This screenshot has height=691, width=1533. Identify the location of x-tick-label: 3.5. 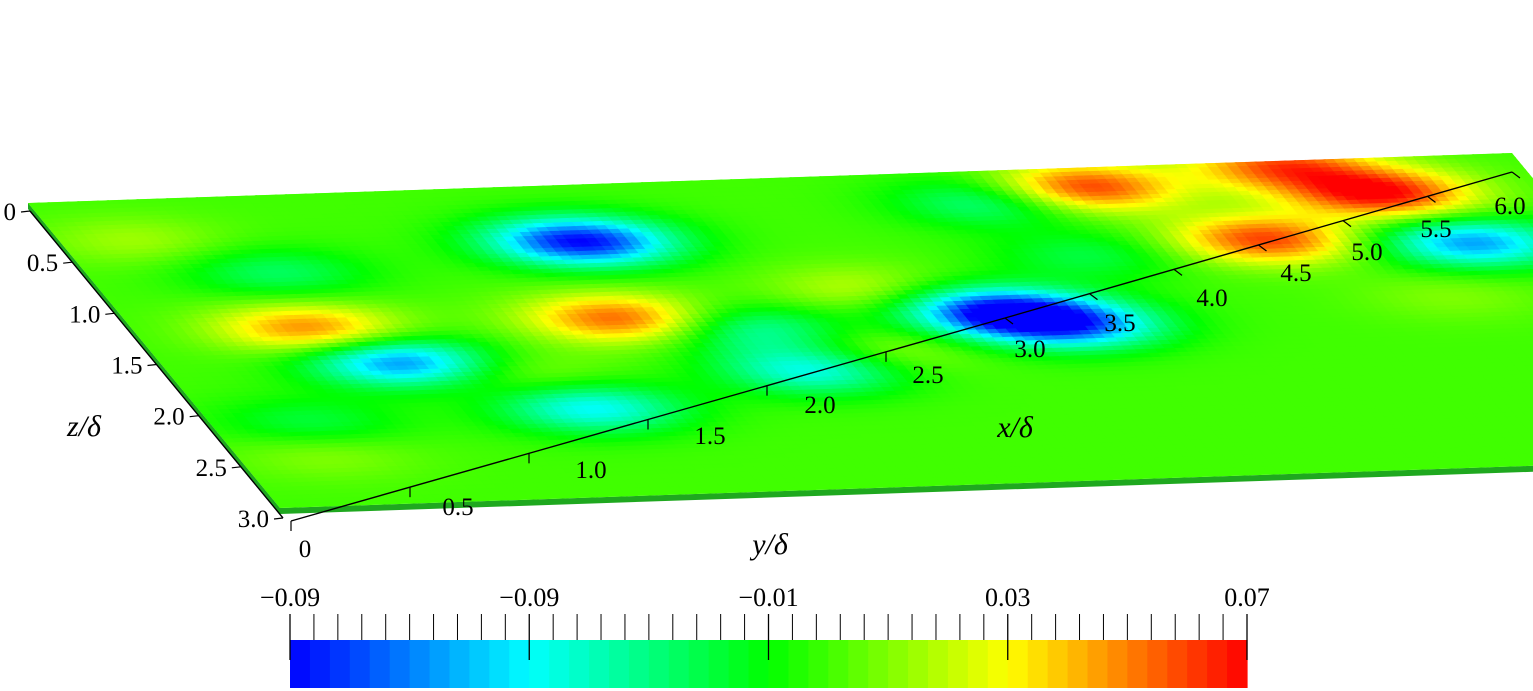
(1119, 323).